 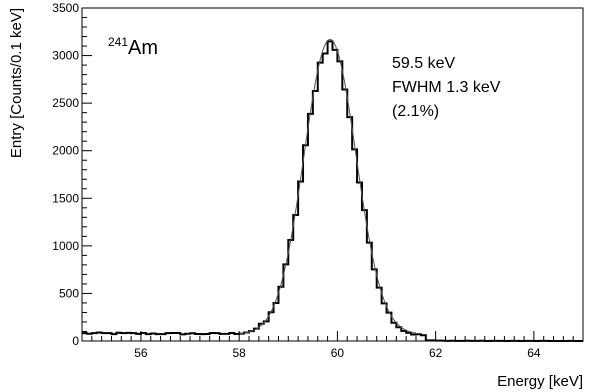 What do you see at coordinates (75, 341) in the screenshot?
I see `y-tick-label: 0` at bounding box center [75, 341].